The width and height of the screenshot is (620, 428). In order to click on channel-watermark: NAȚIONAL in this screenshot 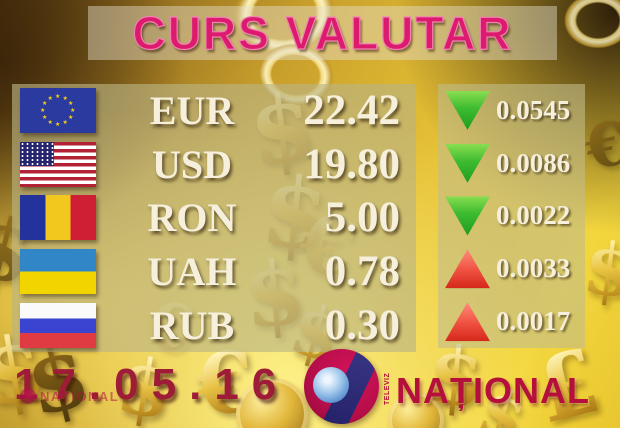, I will do `click(69, 396)`.